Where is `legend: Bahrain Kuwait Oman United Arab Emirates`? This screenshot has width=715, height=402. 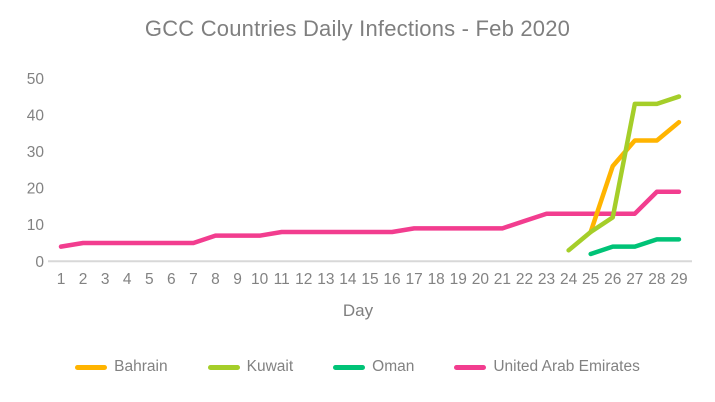 legend: Bahrain Kuwait Oman United Arab Emirates is located at coordinates (357, 367).